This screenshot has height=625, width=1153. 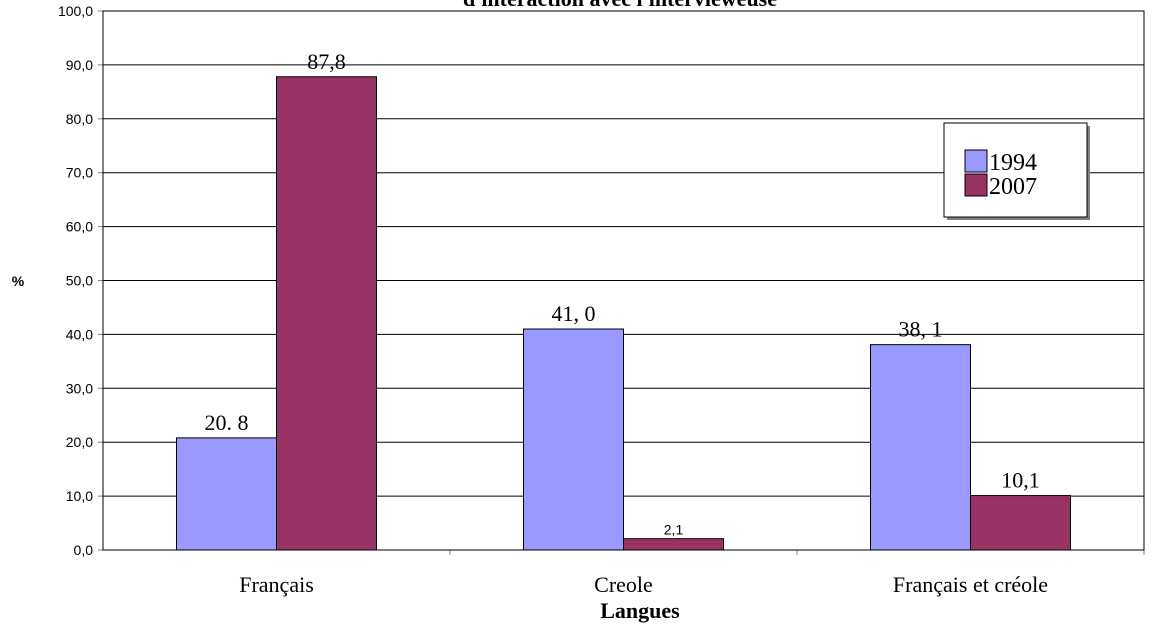 What do you see at coordinates (79, 227) in the screenshot?
I see `y-tick-label: 60,0` at bounding box center [79, 227].